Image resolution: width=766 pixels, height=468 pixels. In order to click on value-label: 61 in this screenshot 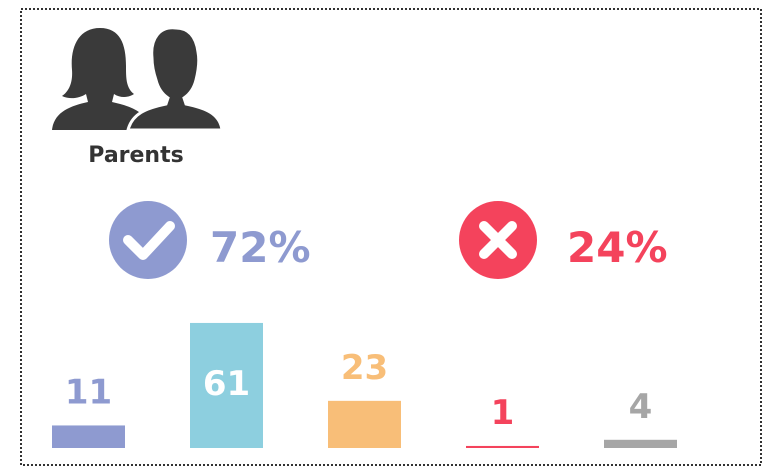, I will do `click(226, 384)`.